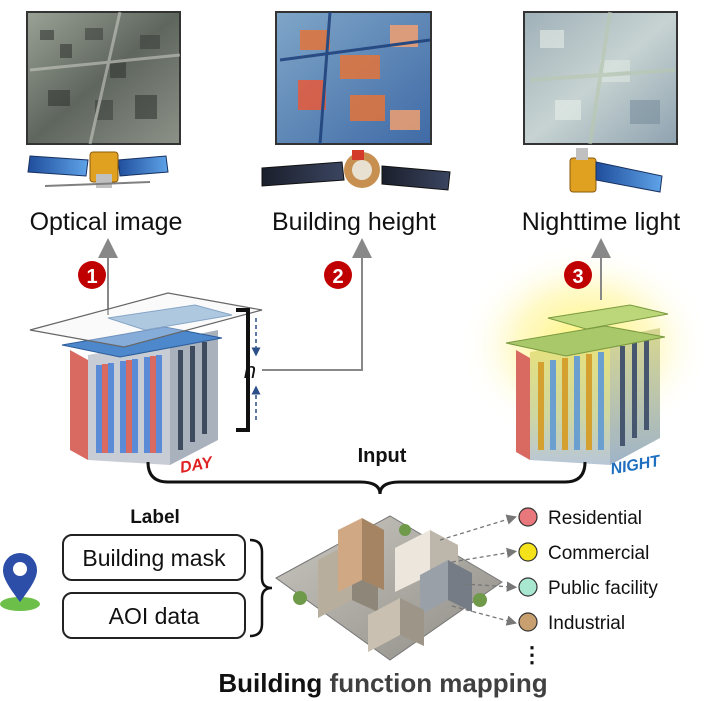  I want to click on more-functions-ellipsis: ⋮, so click(532, 654).